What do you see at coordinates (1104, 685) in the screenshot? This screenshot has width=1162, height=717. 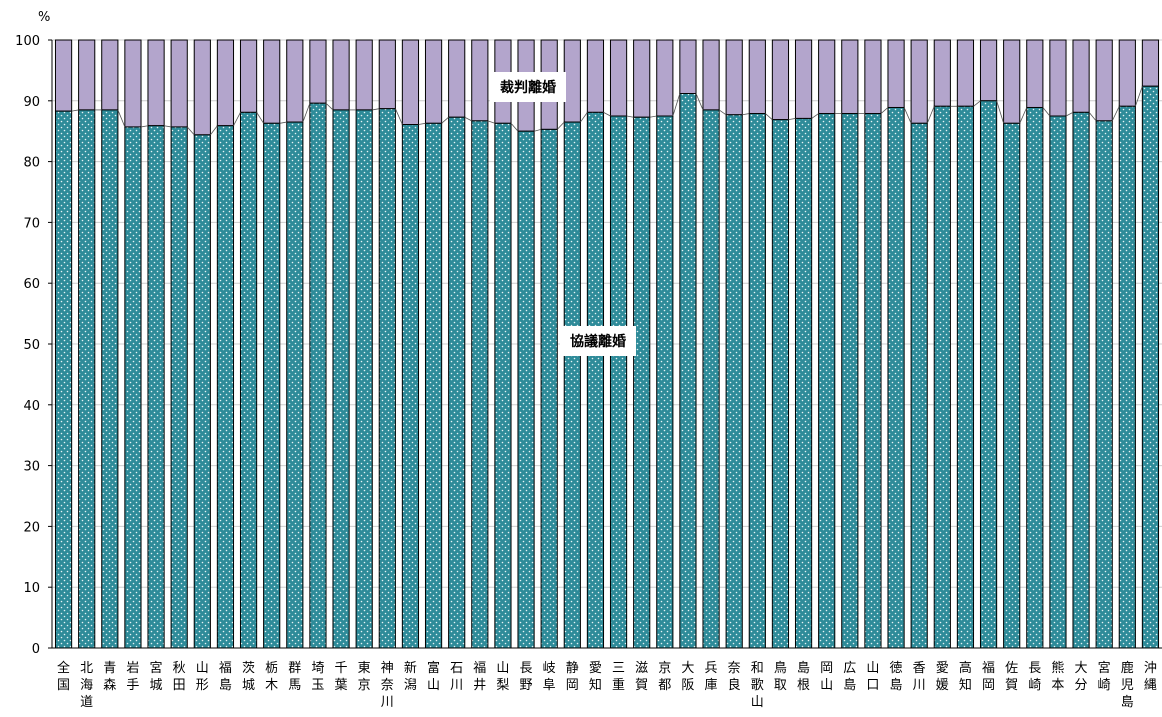 I see `x-tick-label: 崎` at bounding box center [1104, 685].